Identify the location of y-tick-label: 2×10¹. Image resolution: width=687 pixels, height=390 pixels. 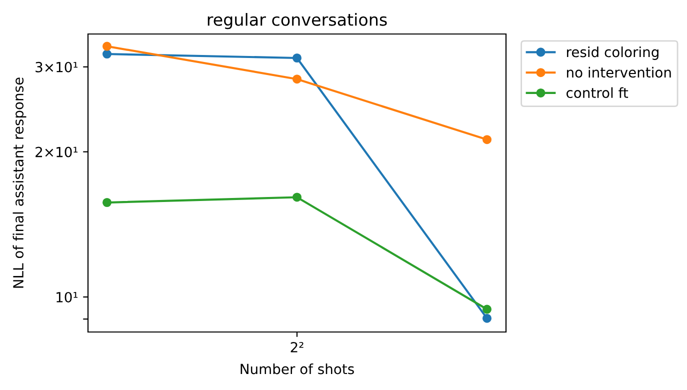
(57, 152).